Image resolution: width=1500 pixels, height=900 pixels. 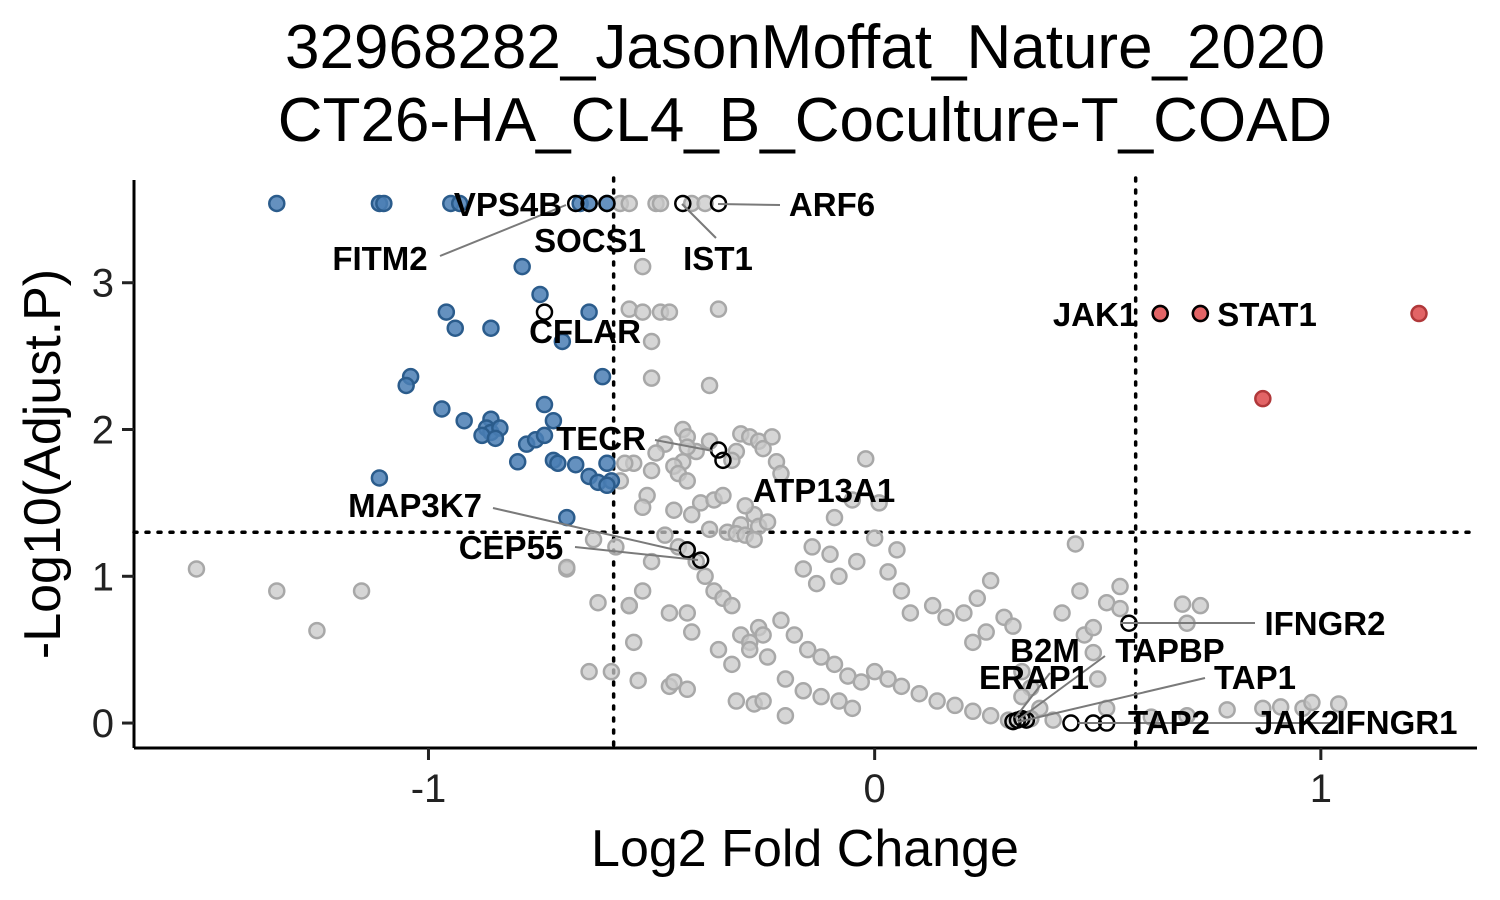 What do you see at coordinates (1034, 677) in the screenshot?
I see `gene-label-erap1: ERAP1` at bounding box center [1034, 677].